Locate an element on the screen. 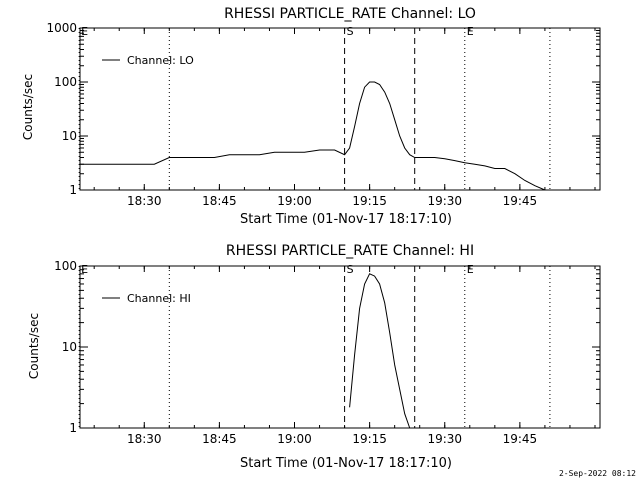 The image size is (640, 480). chart-title: RHESSI PARTICLE_RATE Channel: LO is located at coordinates (350, 14).